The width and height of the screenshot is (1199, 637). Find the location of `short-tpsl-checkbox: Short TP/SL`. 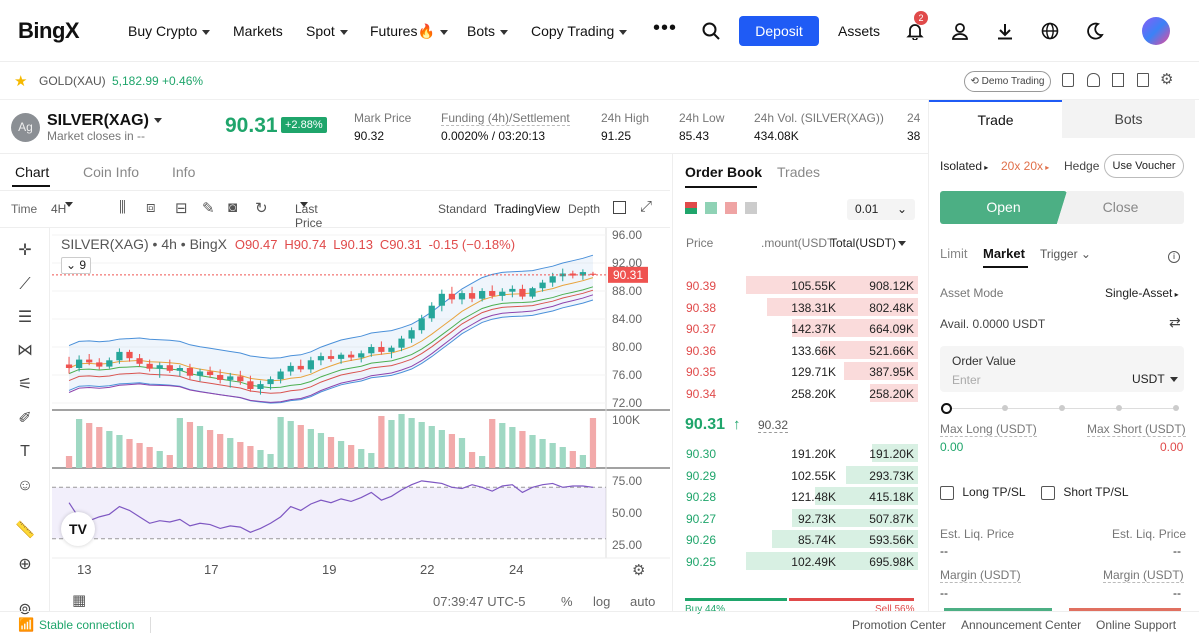

short-tpsl-checkbox: Short TP/SL is located at coordinates (1085, 492).